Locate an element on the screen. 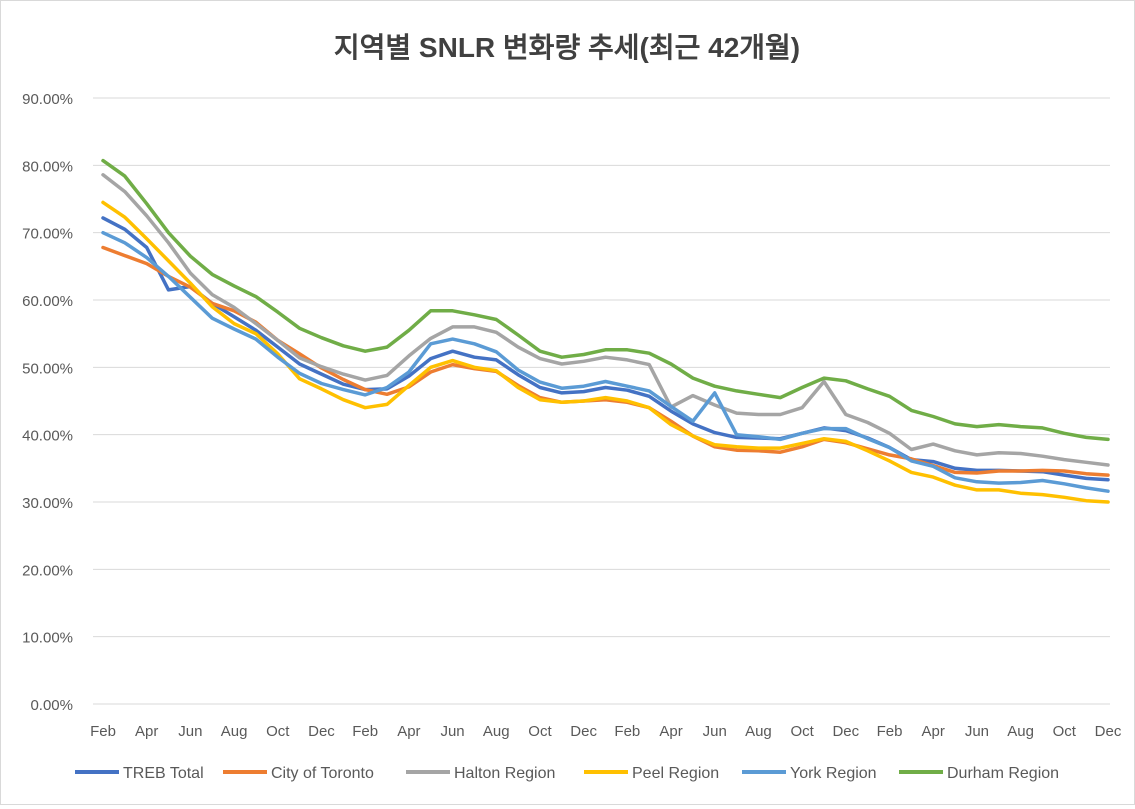 The height and width of the screenshot is (809, 1135). y-tick-label: 50.00% is located at coordinates (47, 368).